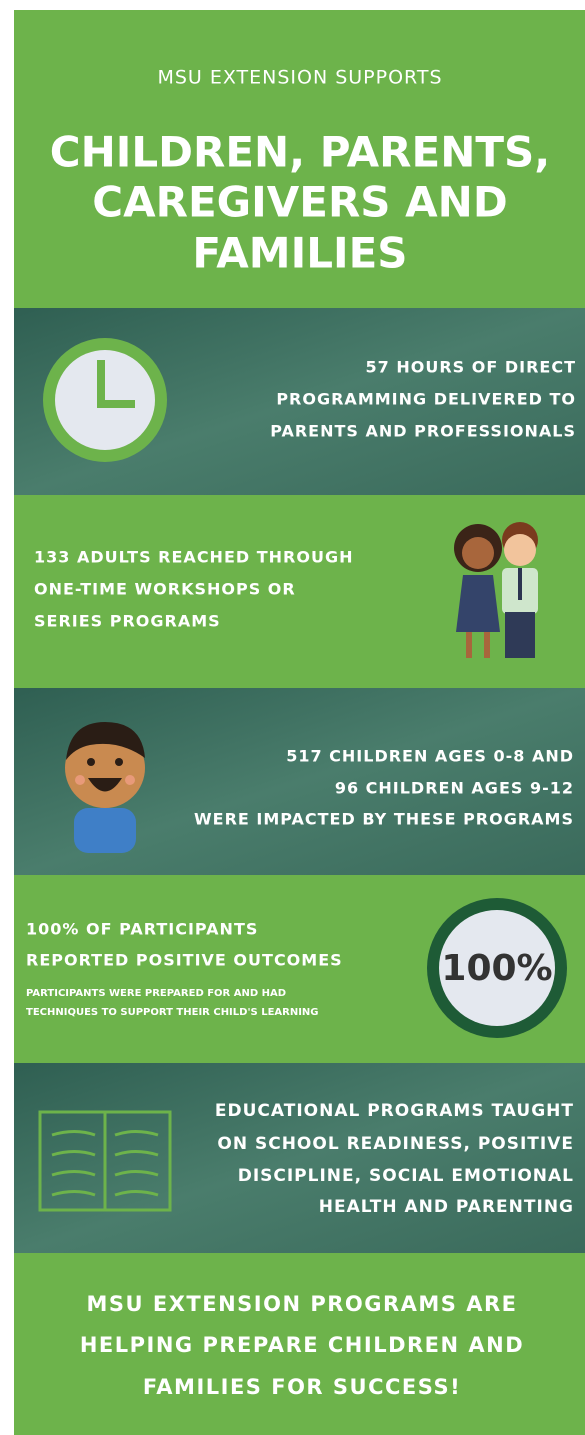 This screenshot has height=1435, width=585. I want to click on note-text: PARTICIPANTS WERE PREPARED FOR AND HAD, so click(156, 993).